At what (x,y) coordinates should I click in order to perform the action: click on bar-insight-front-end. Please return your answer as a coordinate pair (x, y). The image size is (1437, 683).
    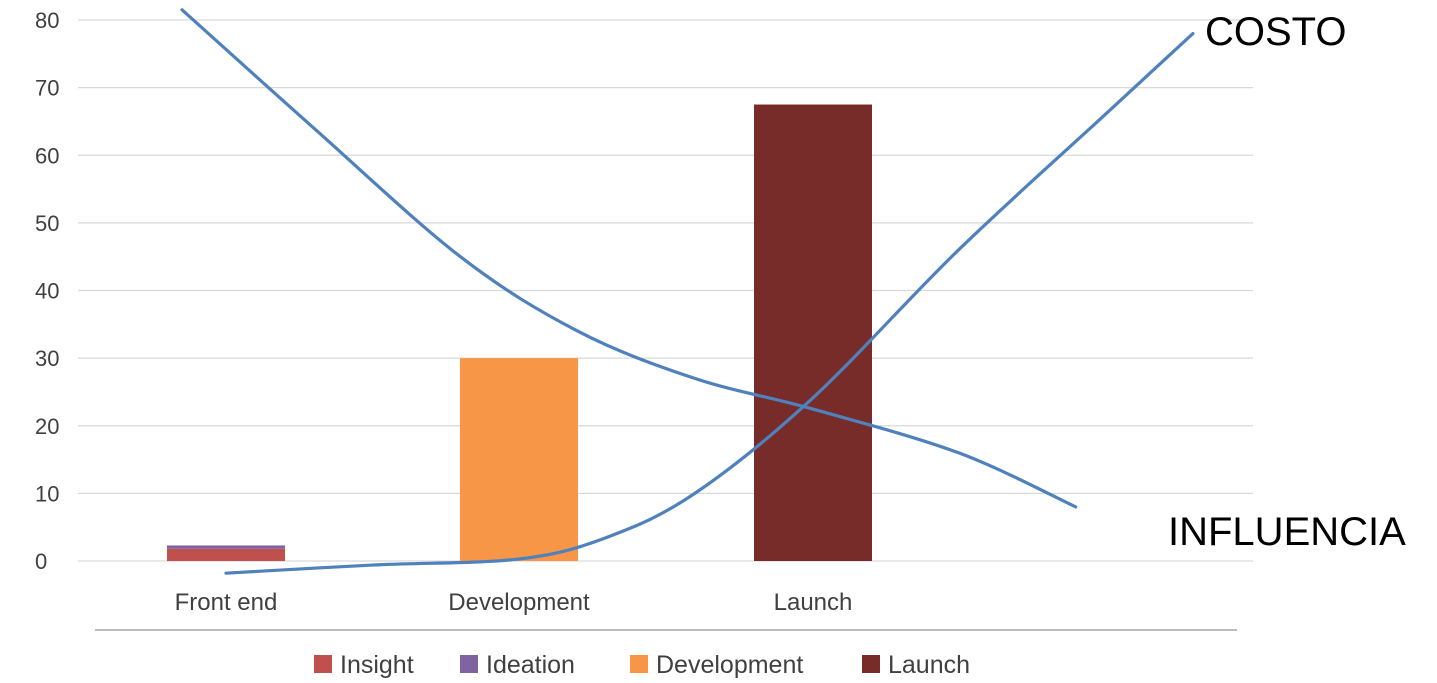
    Looking at the image, I should click on (226, 554).